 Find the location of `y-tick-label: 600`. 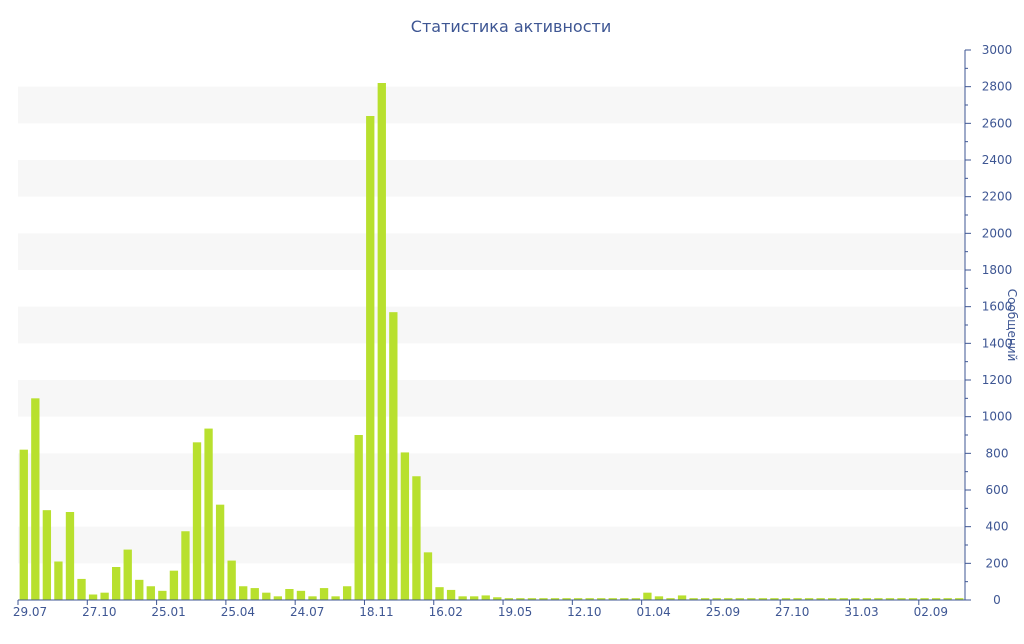

y-tick-label: 600 is located at coordinates (997, 490).